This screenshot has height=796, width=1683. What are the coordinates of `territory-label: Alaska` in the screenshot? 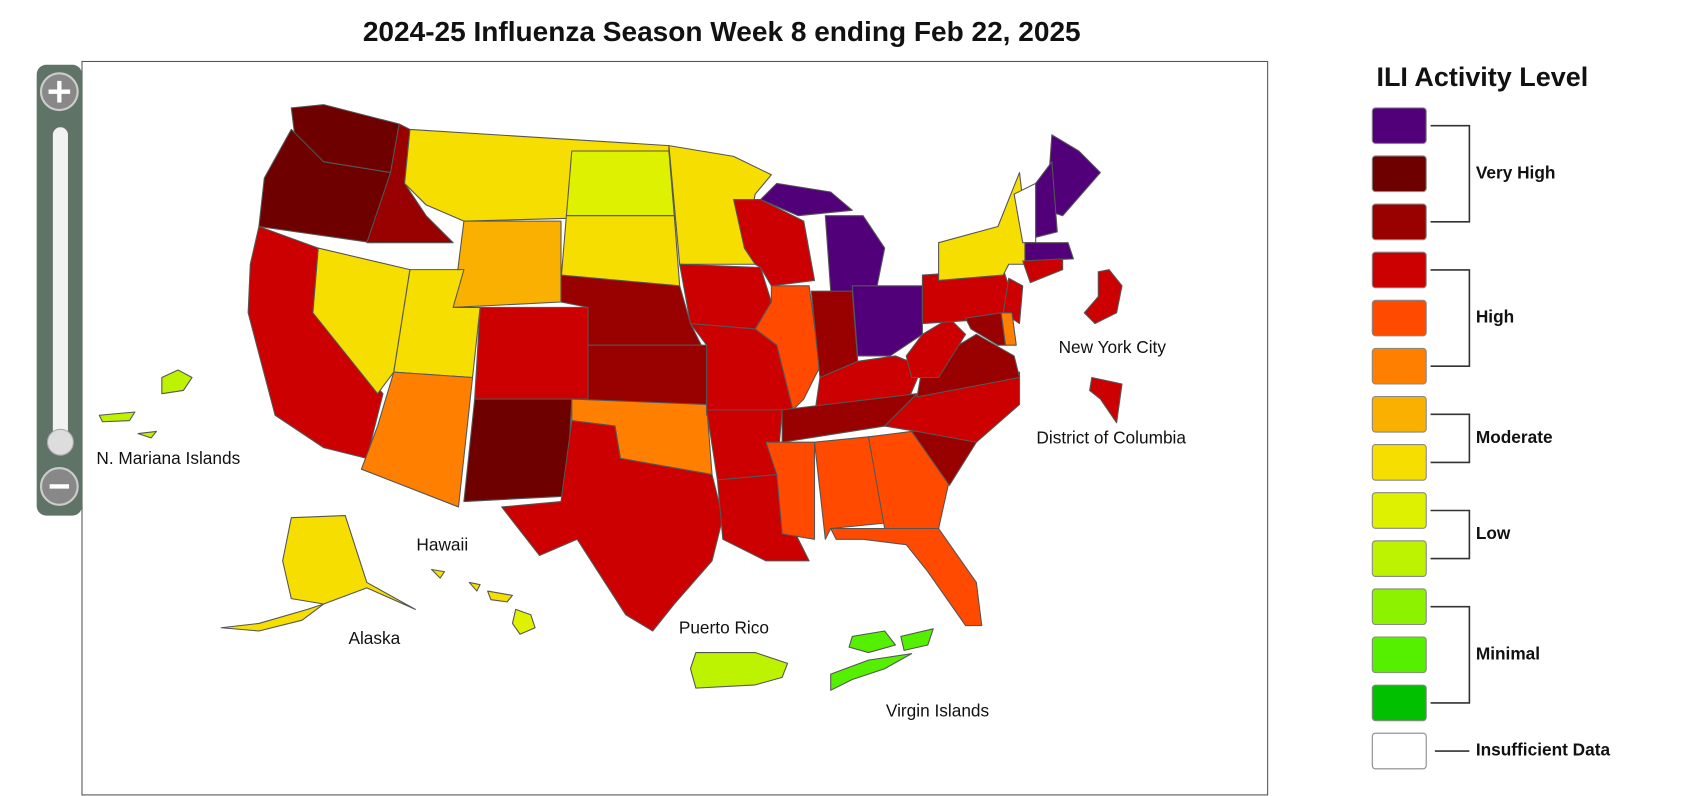 It's located at (374, 638).